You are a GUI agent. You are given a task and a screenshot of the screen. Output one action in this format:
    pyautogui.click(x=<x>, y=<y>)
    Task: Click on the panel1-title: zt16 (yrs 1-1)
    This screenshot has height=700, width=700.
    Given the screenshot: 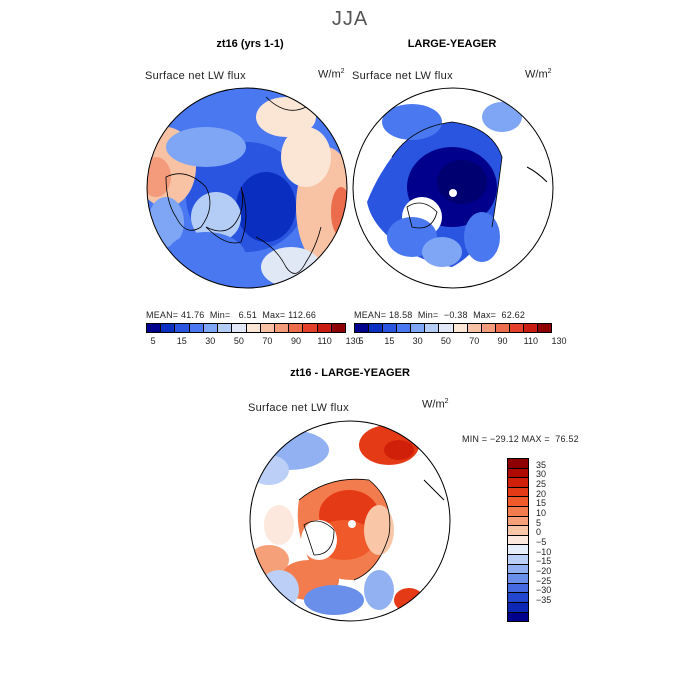 What is the action you would take?
    pyautogui.click(x=250, y=44)
    